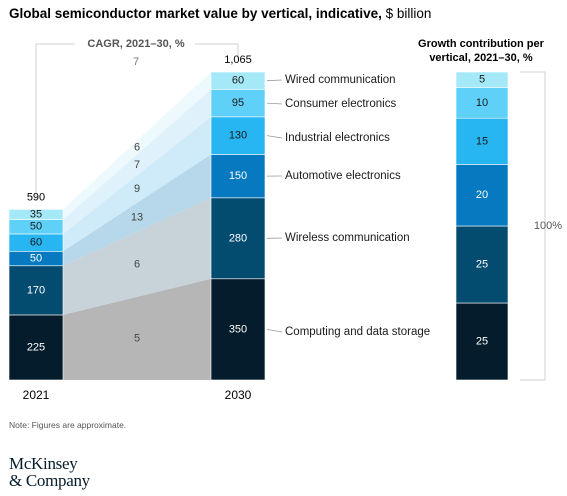 The width and height of the screenshot is (567, 496). I want to click on bar-value-label: 170, so click(36, 290).